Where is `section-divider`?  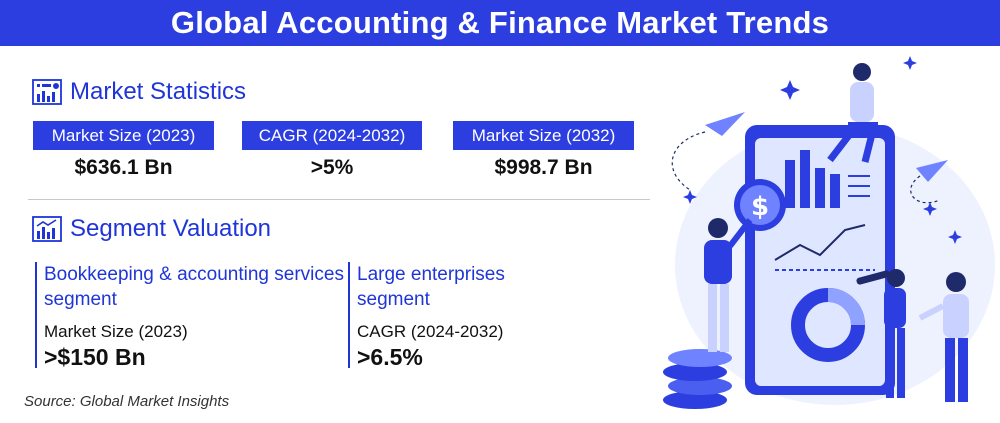 section-divider is located at coordinates (339, 199).